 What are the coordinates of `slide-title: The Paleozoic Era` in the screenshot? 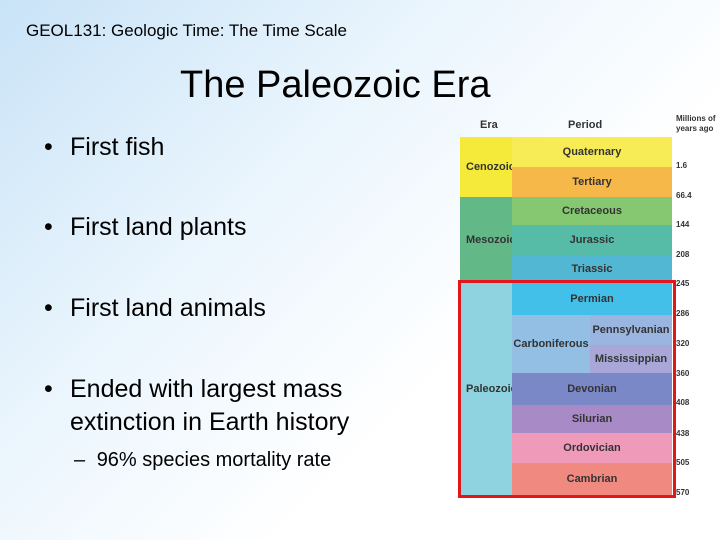 It's located at (335, 85).